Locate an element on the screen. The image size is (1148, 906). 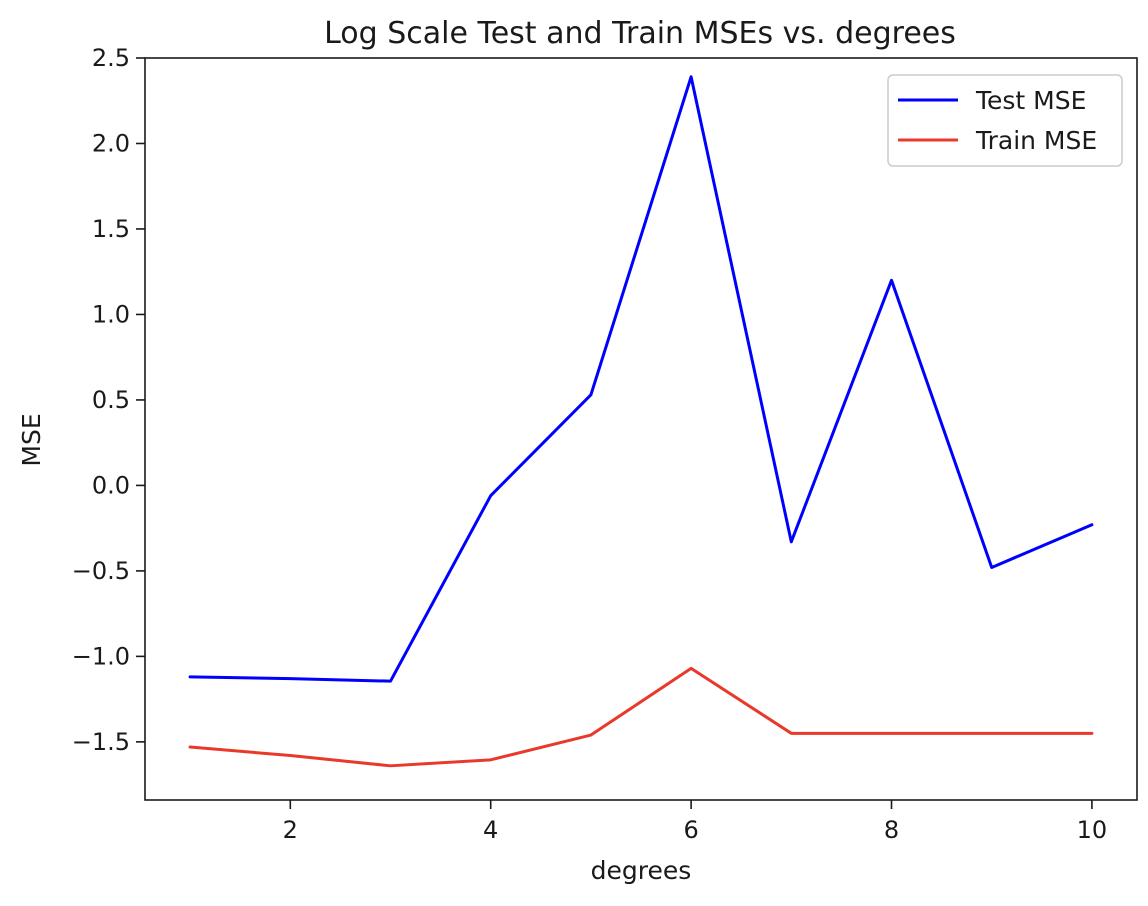
y-tick-label: 0.5 is located at coordinates (111, 400).